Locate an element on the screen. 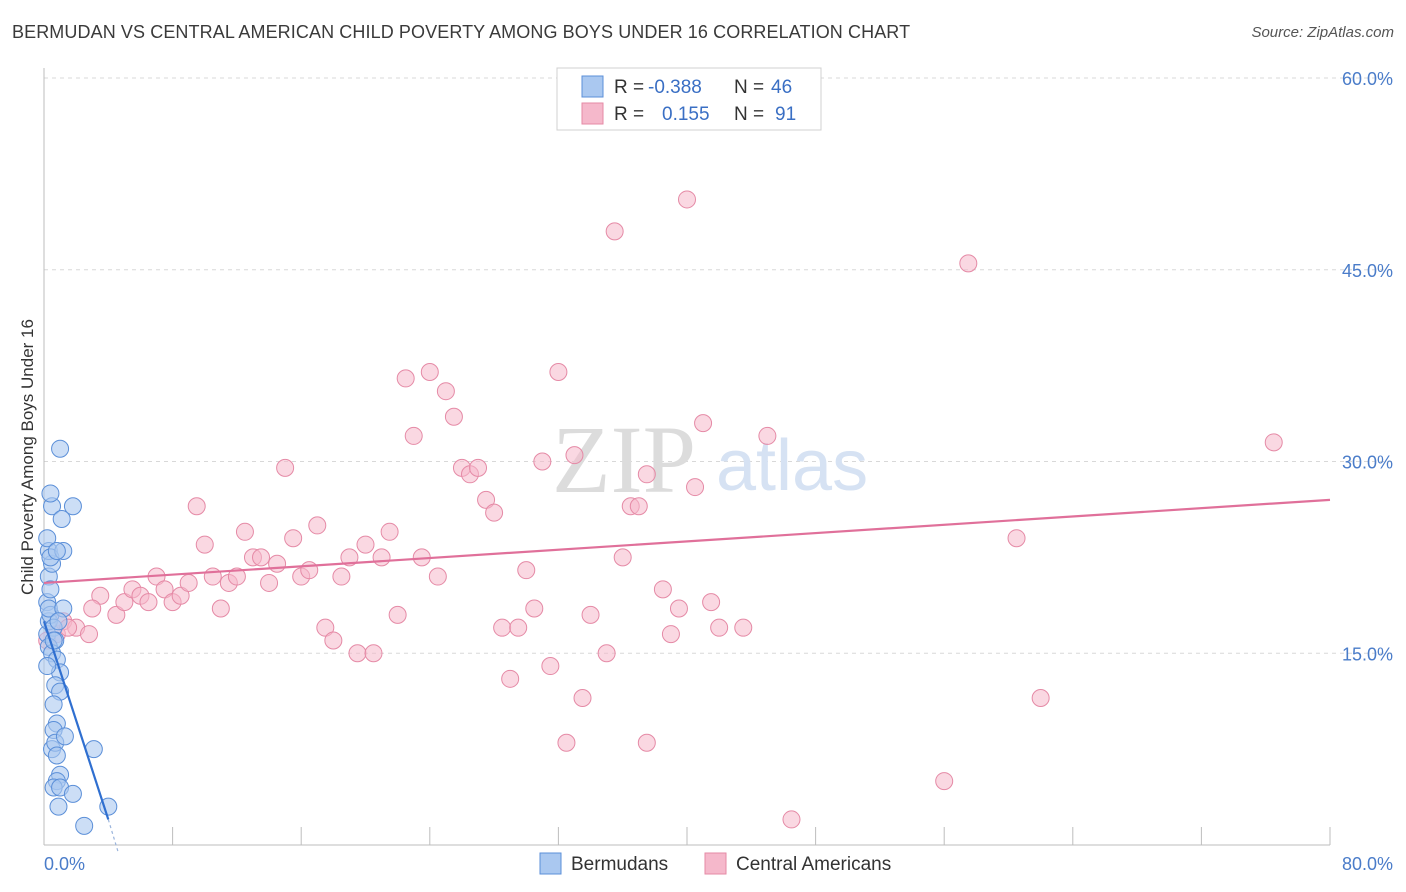 Image resolution: width=1406 pixels, height=892 pixels. bermudans-trend-extension is located at coordinates (113, 835).